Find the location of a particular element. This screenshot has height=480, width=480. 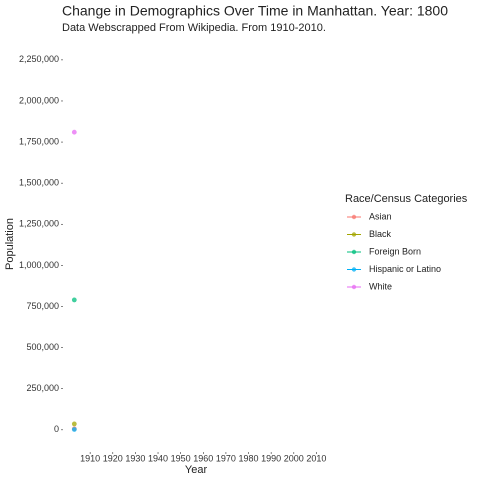

x-tick-label: 1940 is located at coordinates (158, 458).